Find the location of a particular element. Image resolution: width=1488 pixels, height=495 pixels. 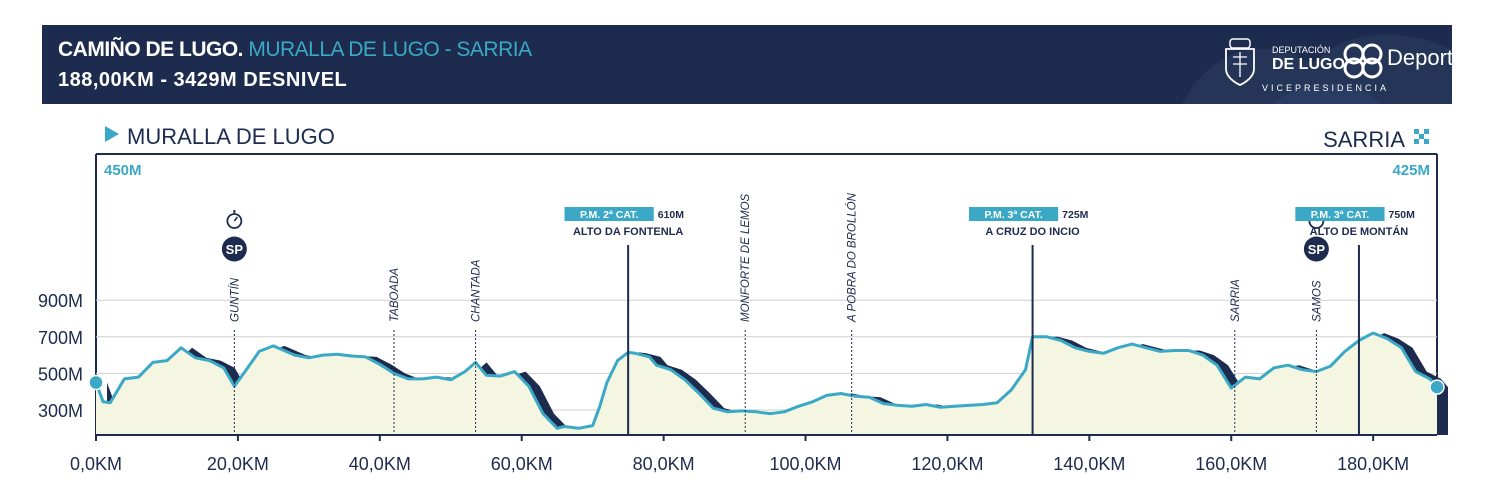

play-triangle-icon is located at coordinates (112, 134).